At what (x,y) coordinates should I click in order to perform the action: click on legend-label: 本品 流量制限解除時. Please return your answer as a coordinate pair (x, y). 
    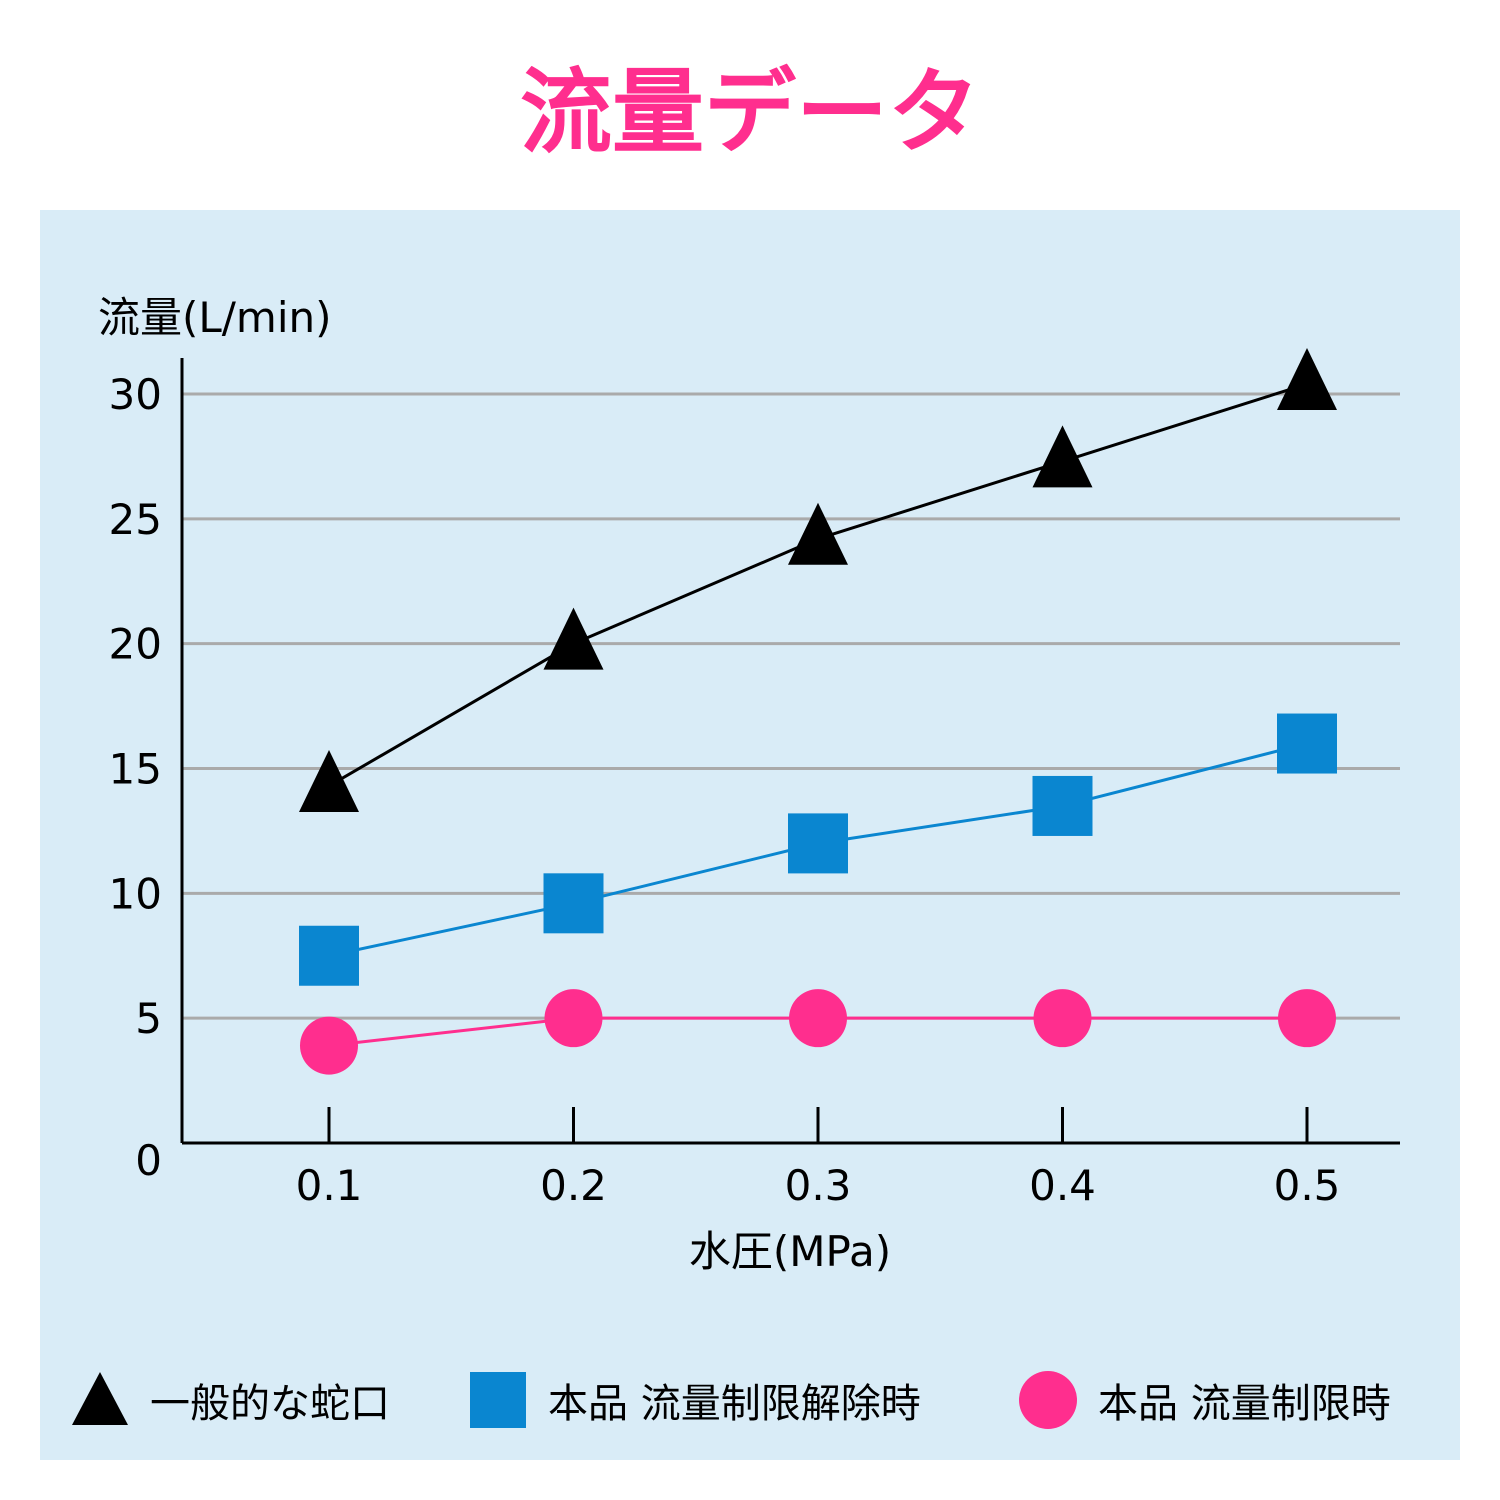
    Looking at the image, I should click on (734, 1404).